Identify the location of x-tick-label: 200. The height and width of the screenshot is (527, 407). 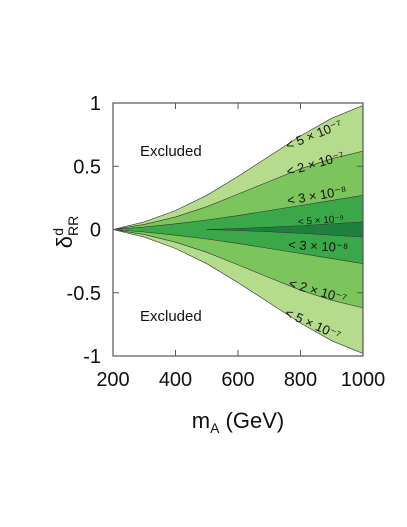
(112, 380).